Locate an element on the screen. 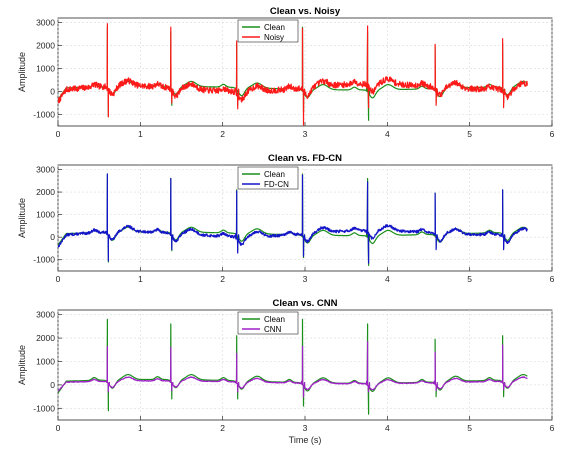 This screenshot has height=453, width=576. chart-title: Clean vs. CNN is located at coordinates (305, 303).